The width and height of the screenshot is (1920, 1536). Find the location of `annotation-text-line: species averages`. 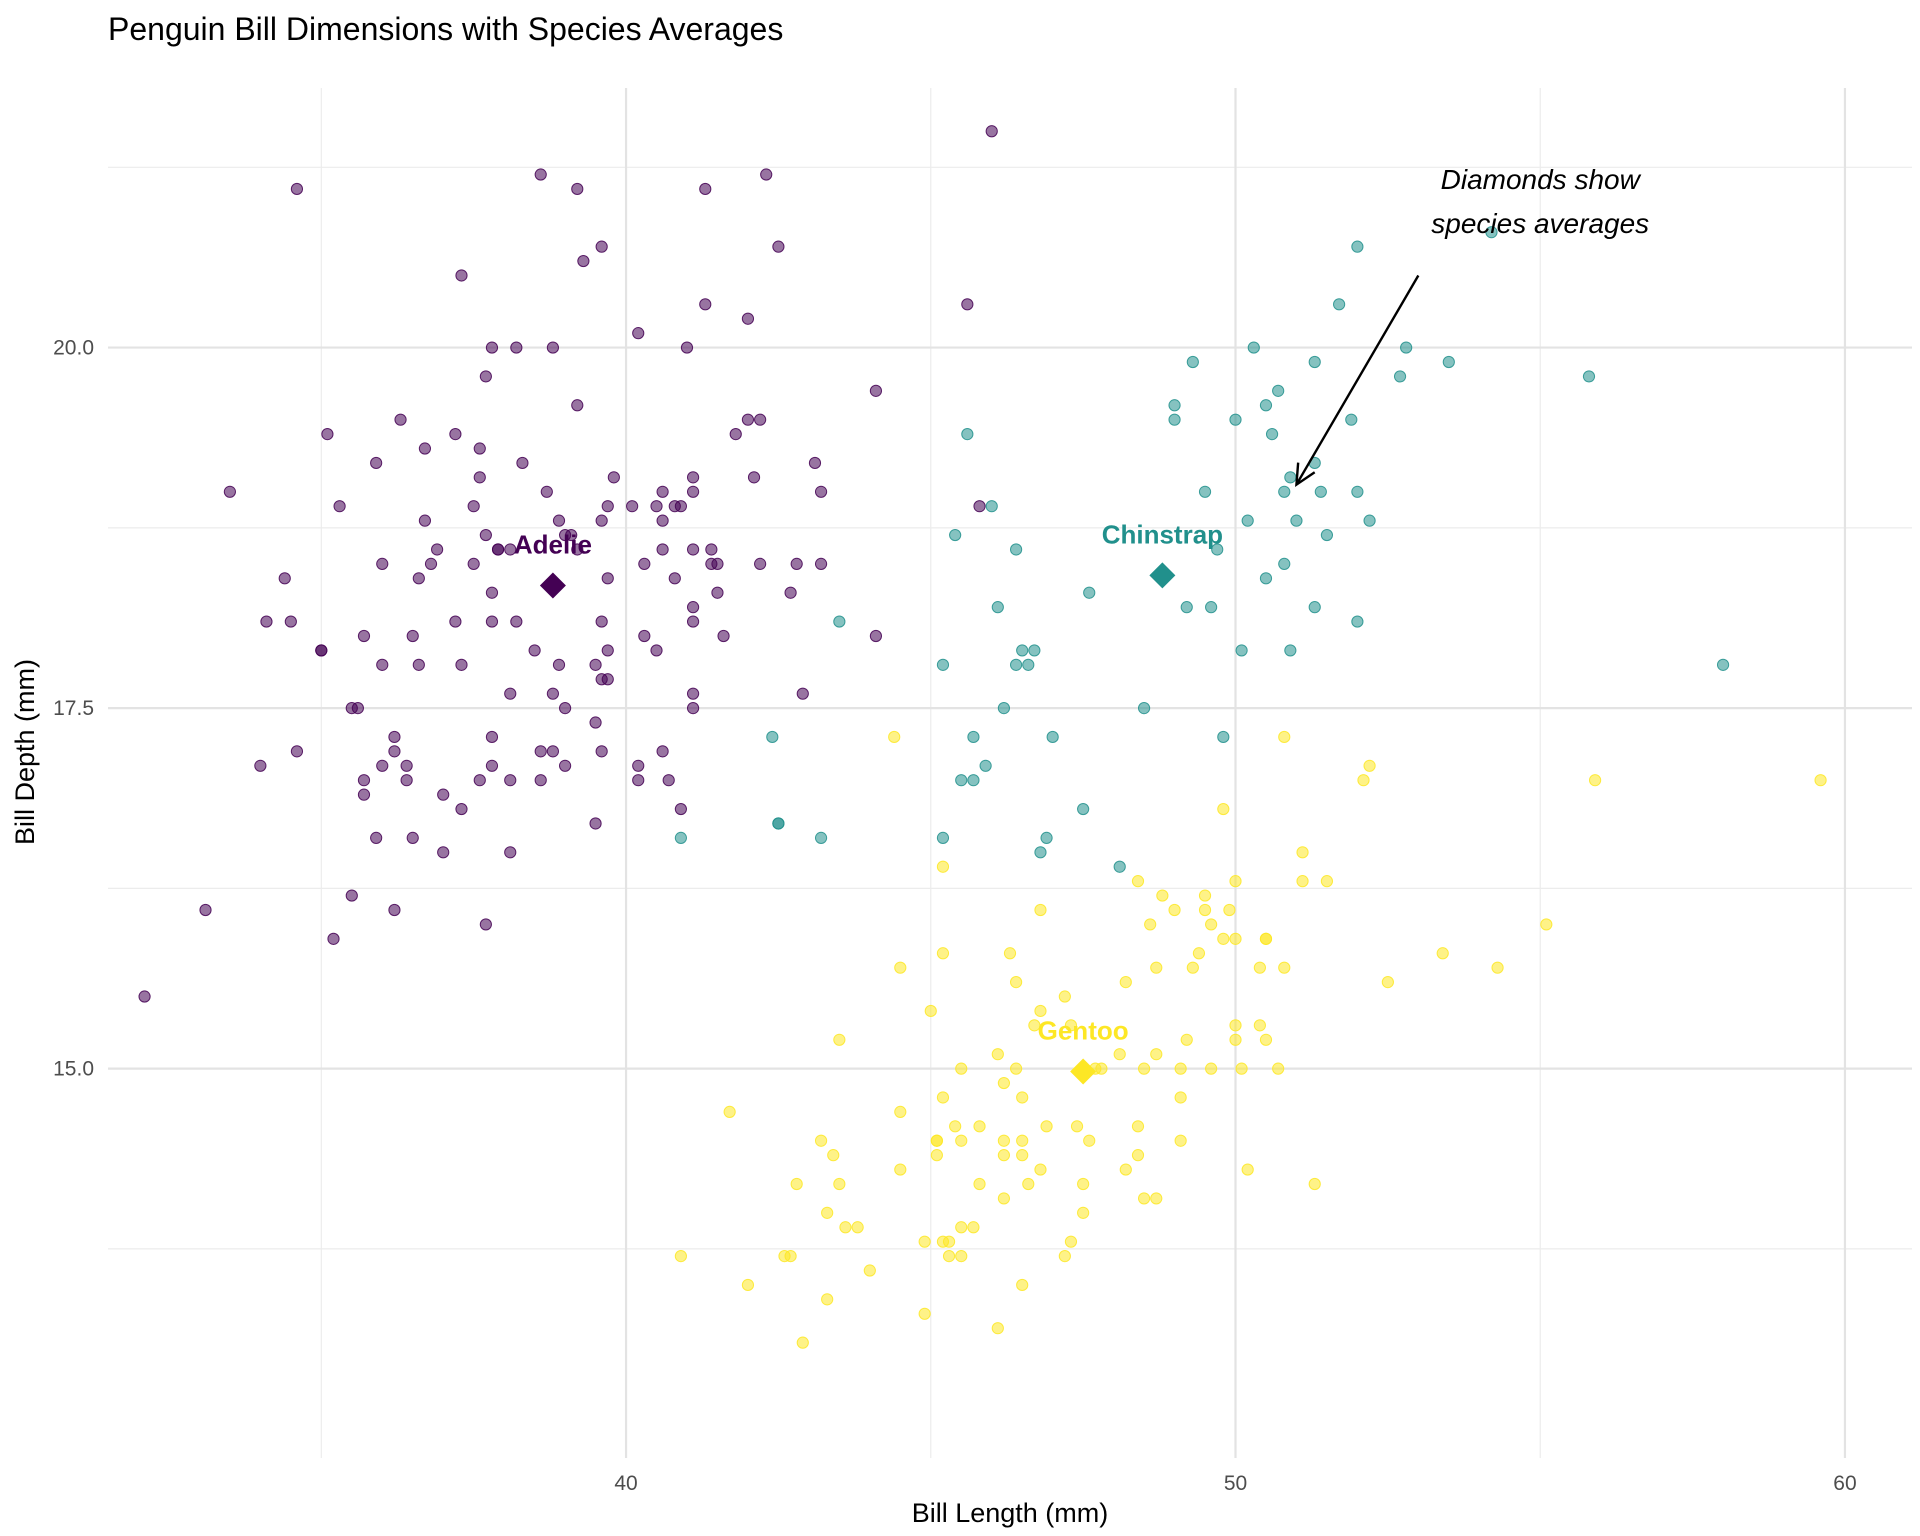

annotation-text-line: species averages is located at coordinates (1540, 223).